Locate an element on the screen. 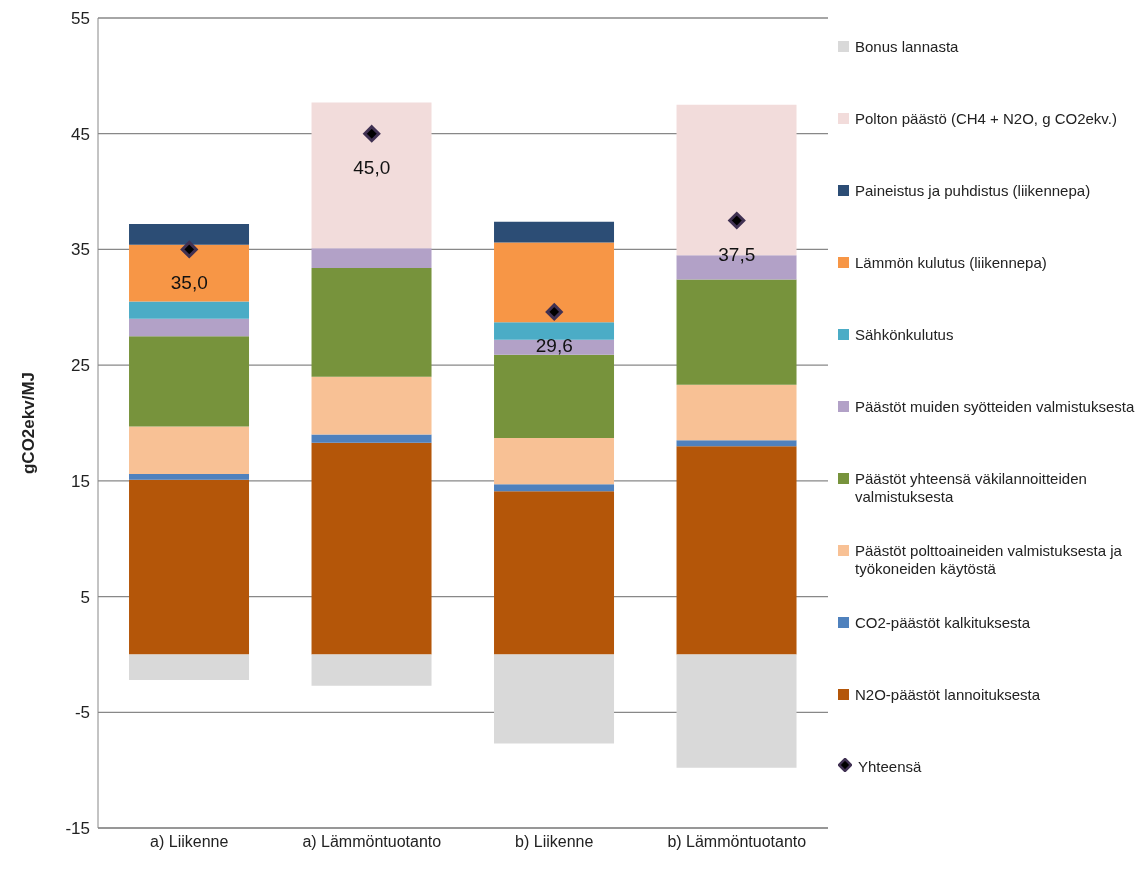  y-tick-label: -15 is located at coordinates (77, 829).